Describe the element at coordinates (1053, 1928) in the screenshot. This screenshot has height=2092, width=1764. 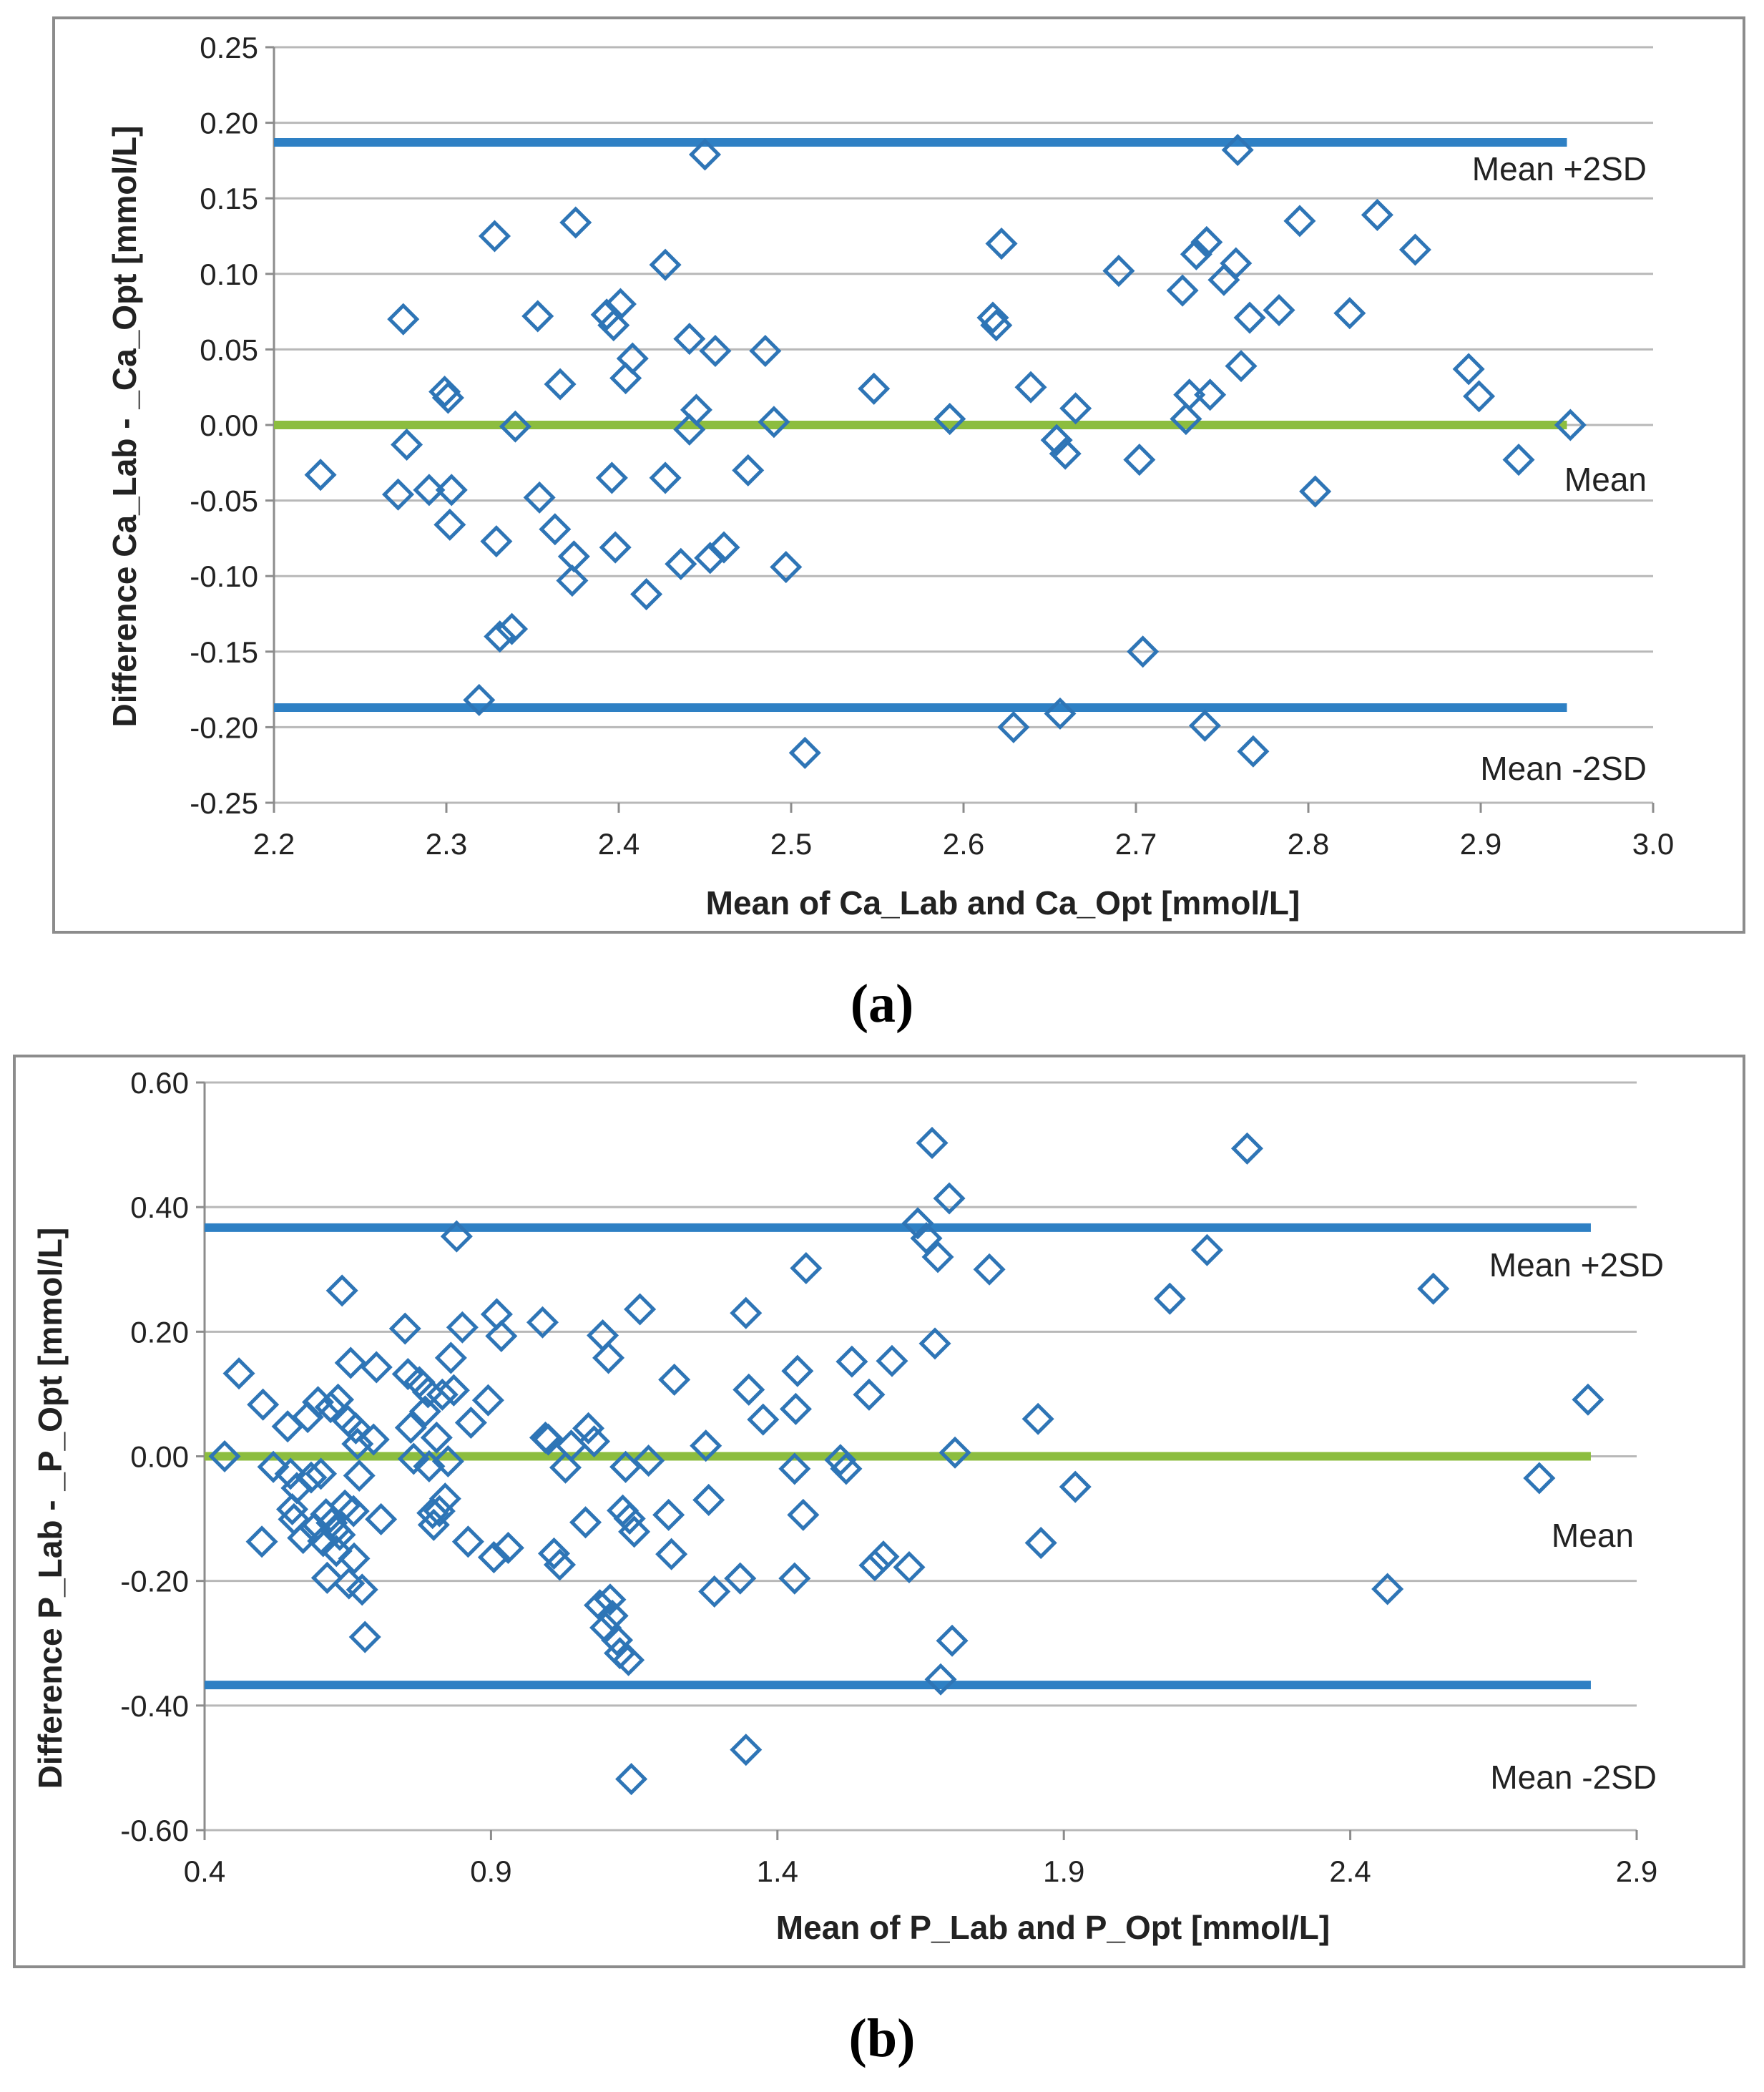
I see `chart-b-x-axis-title: Mean of P_Lab and P_Opt [mmol/L]` at that location.